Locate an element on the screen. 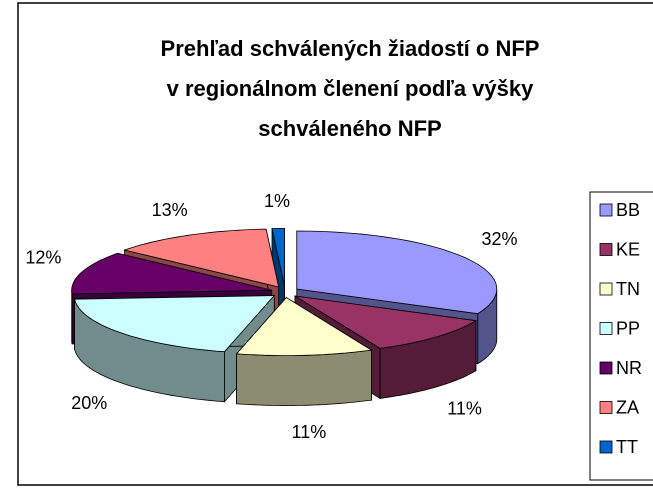 This screenshot has width=653, height=496. chart-title: Prehľad schválených žiadostí o NFP is located at coordinates (350, 48).